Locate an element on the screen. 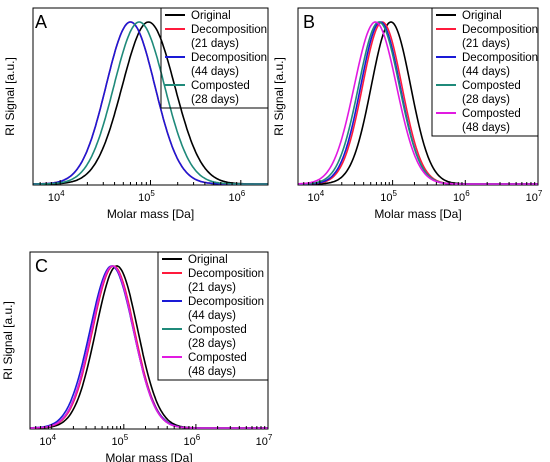  panel-letter: A is located at coordinates (41, 22).